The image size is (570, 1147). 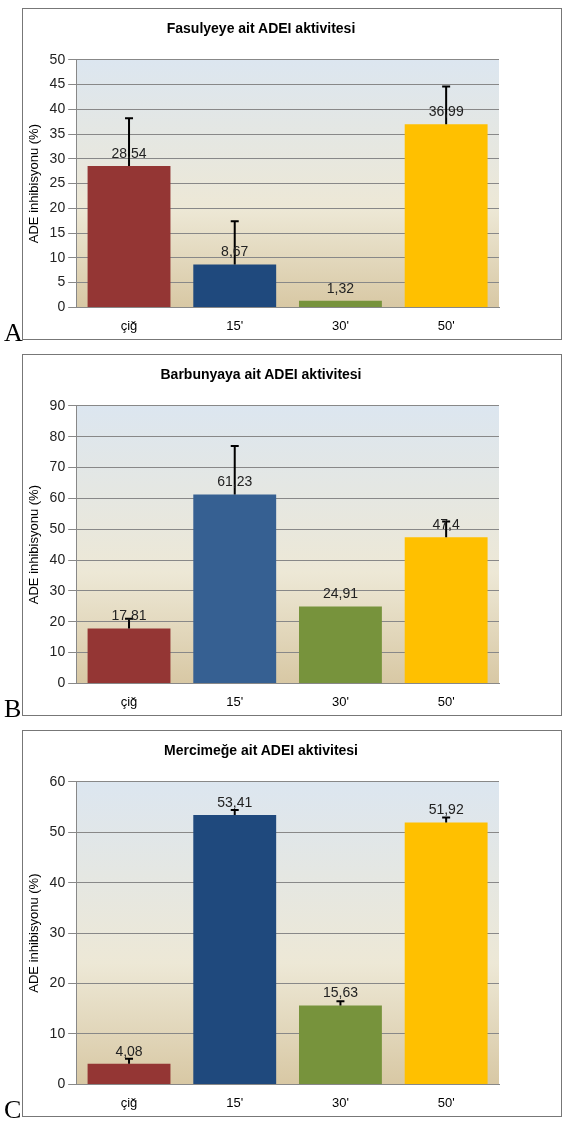 What do you see at coordinates (129, 1050) in the screenshot?
I see `data-label: 4,08` at bounding box center [129, 1050].